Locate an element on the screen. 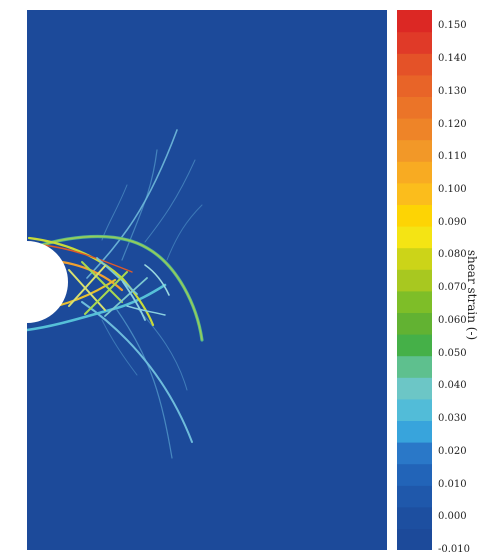 Image resolution: width=487 pixels, height=555 pixels. colorbar-svg is located at coordinates (414, 280).